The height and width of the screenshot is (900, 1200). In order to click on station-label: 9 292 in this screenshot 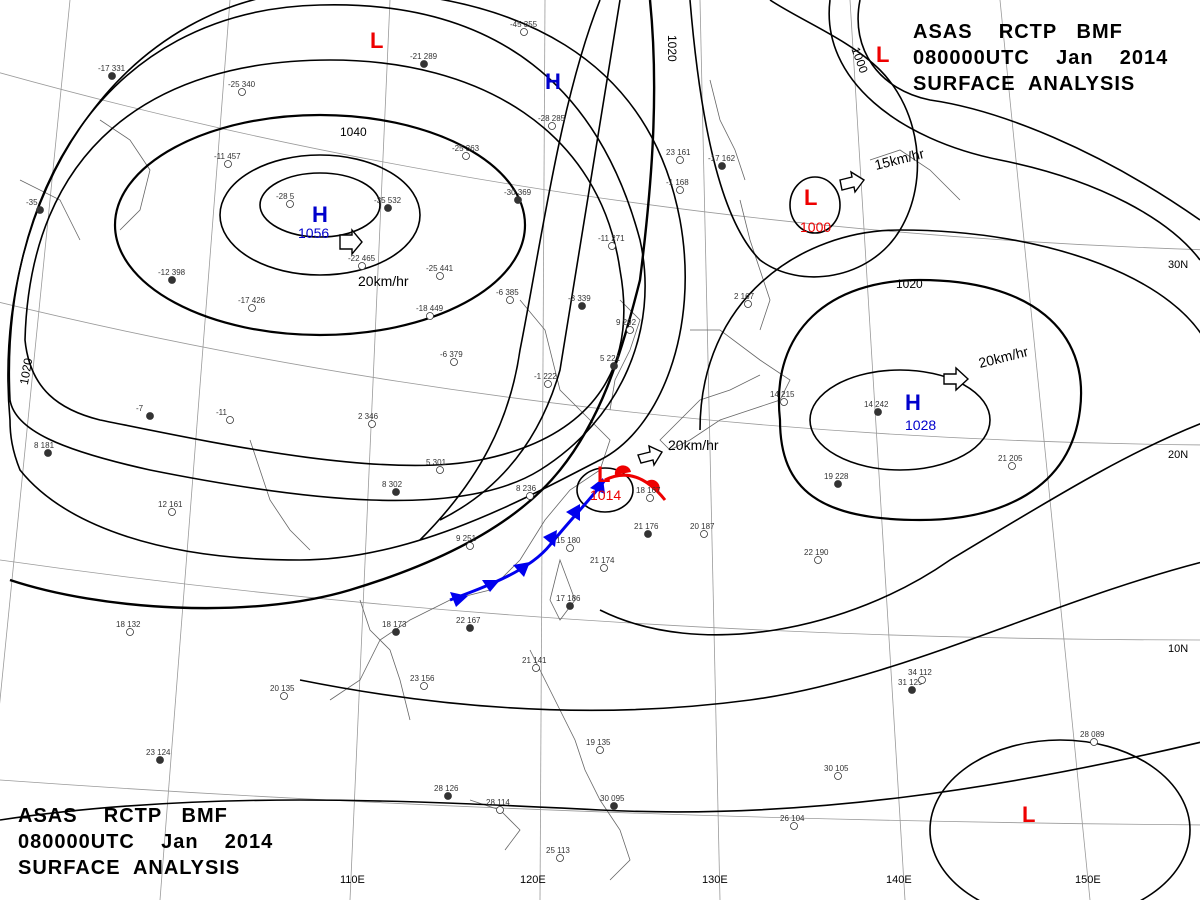, I will do `click(626, 322)`.